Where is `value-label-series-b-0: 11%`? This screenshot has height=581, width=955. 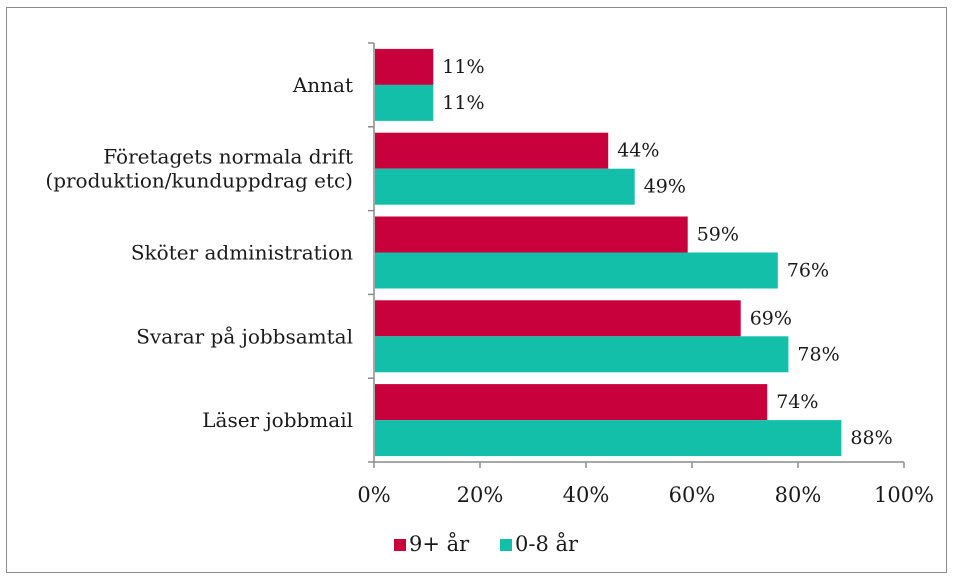 value-label-series-b-0: 11% is located at coordinates (463, 103).